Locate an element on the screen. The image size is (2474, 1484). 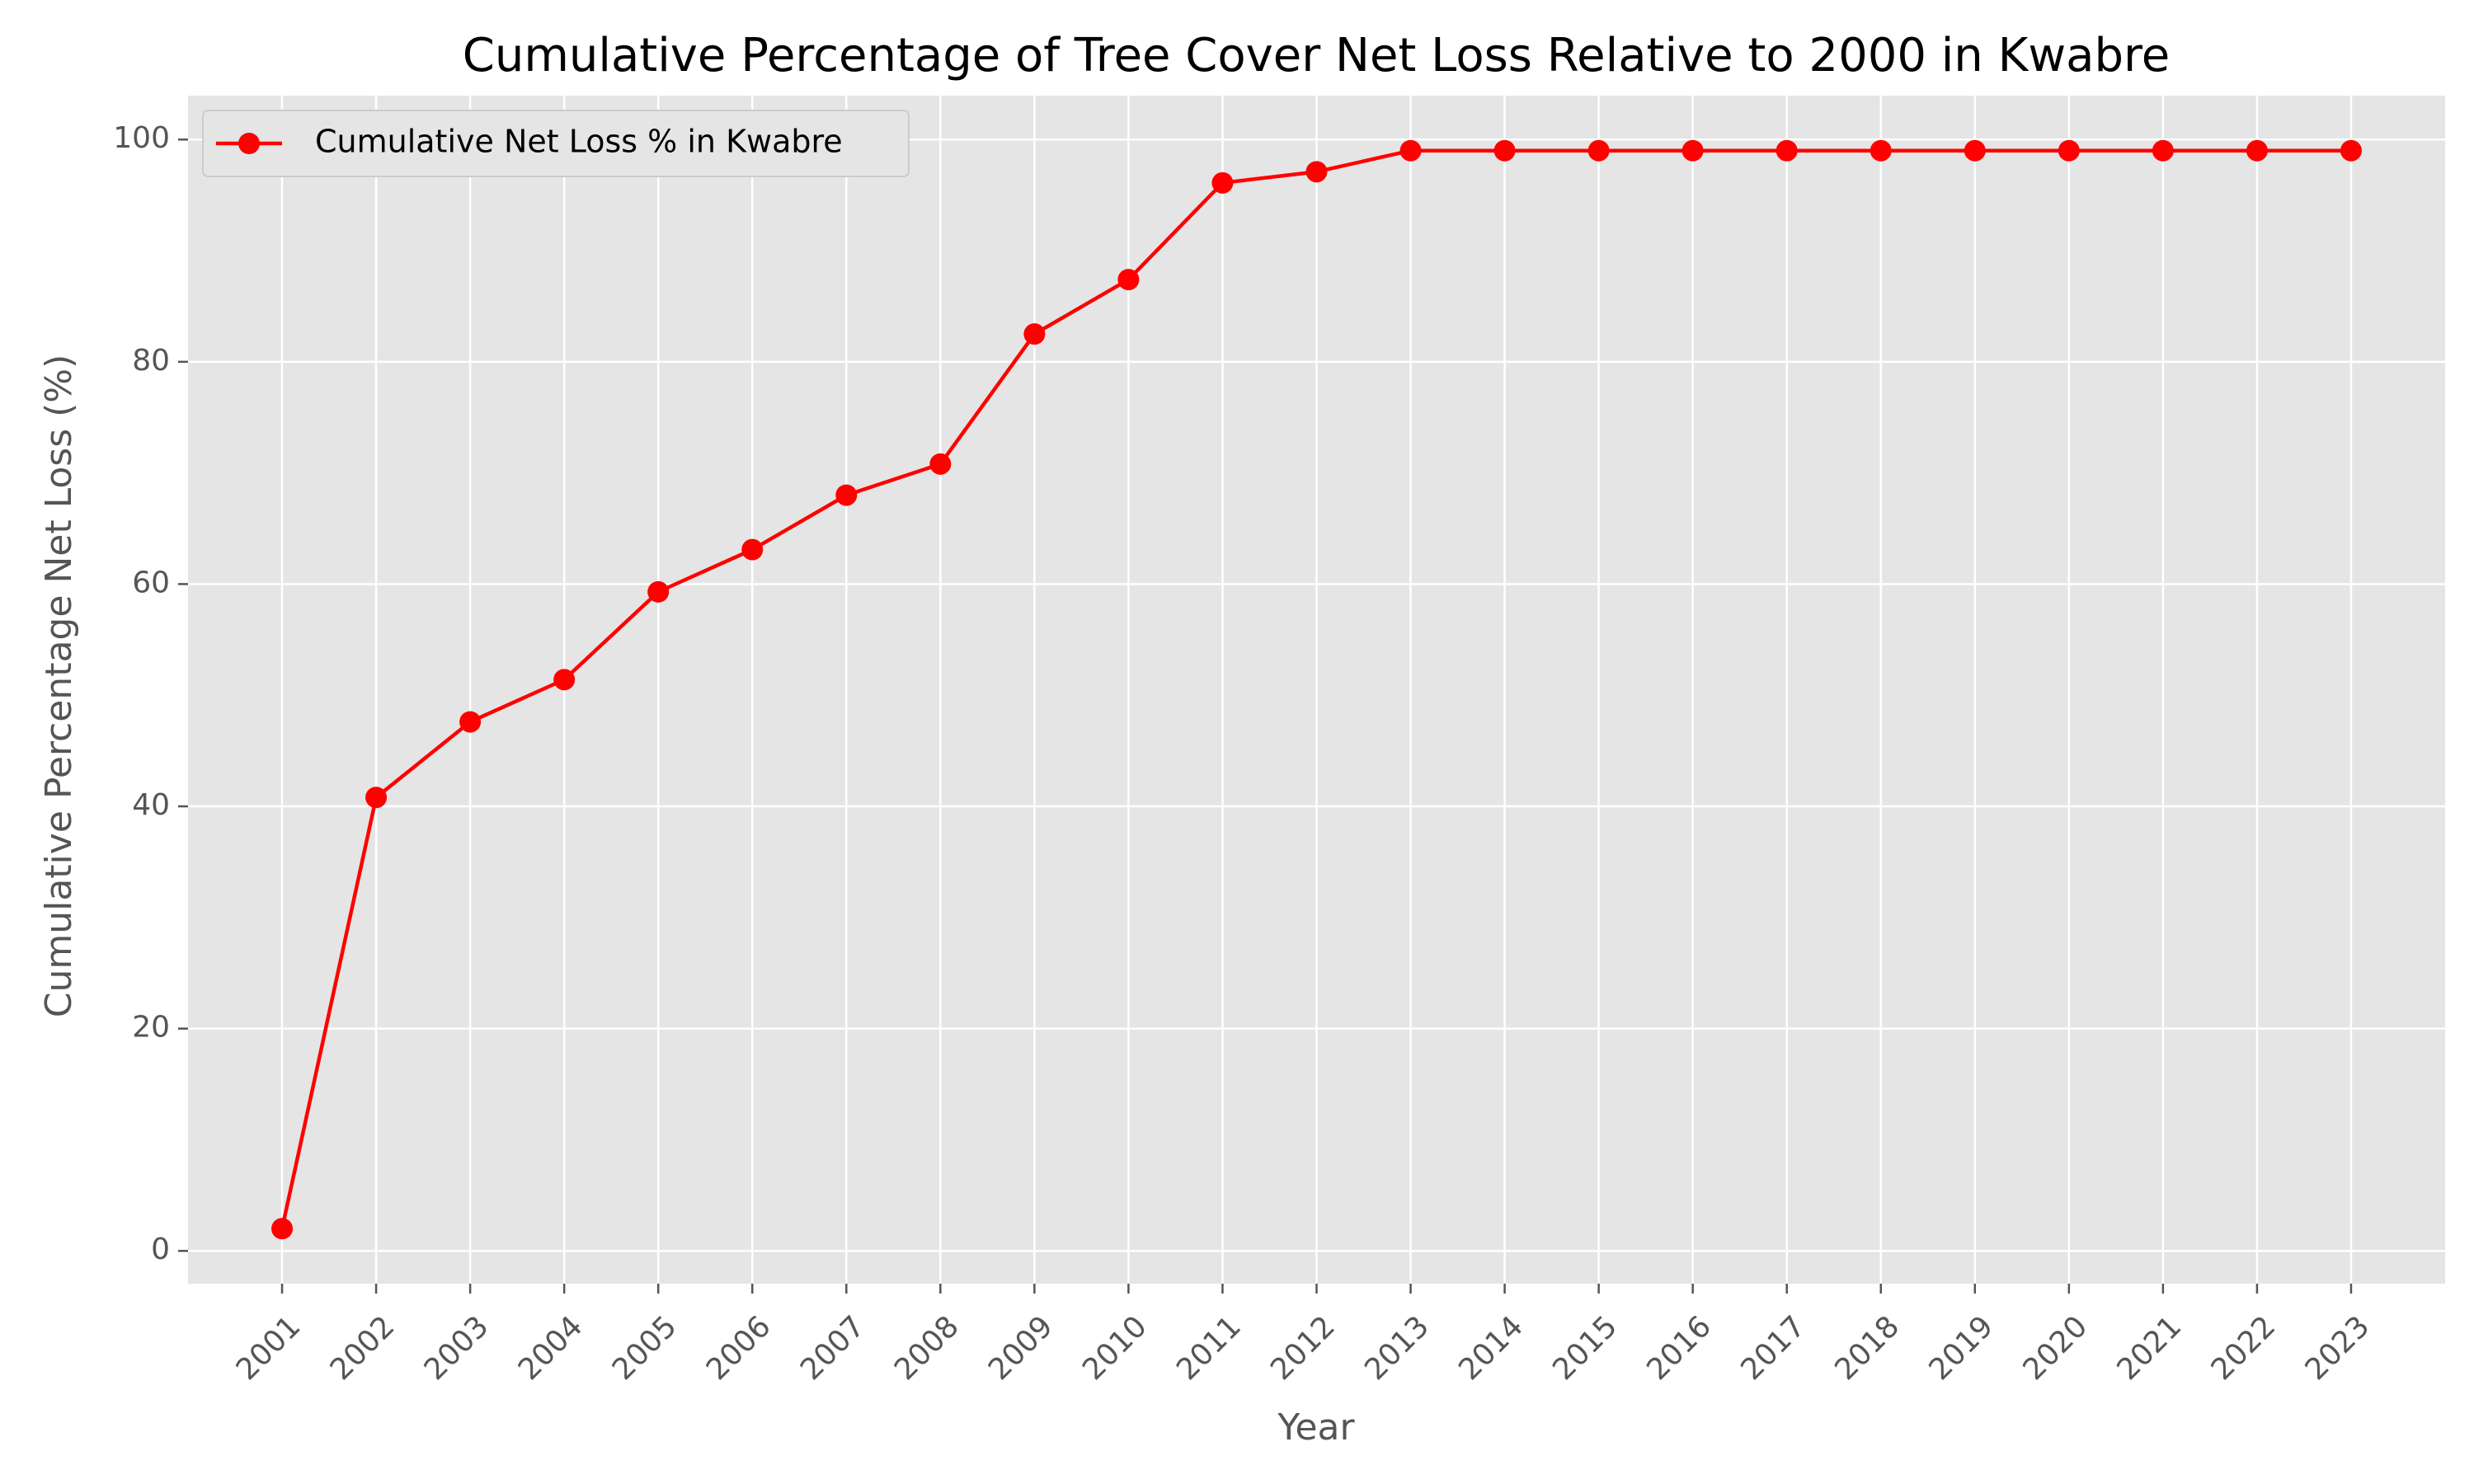
x-tick-label: 2003 is located at coordinates (457, 1348).